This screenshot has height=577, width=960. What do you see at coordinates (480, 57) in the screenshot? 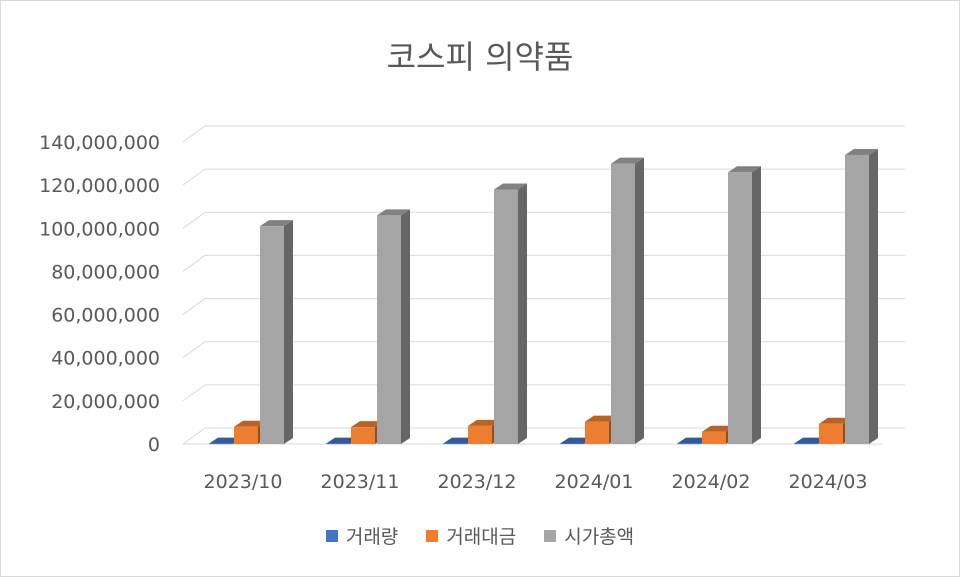
I see `chart-title: 코스피 의약품` at bounding box center [480, 57].